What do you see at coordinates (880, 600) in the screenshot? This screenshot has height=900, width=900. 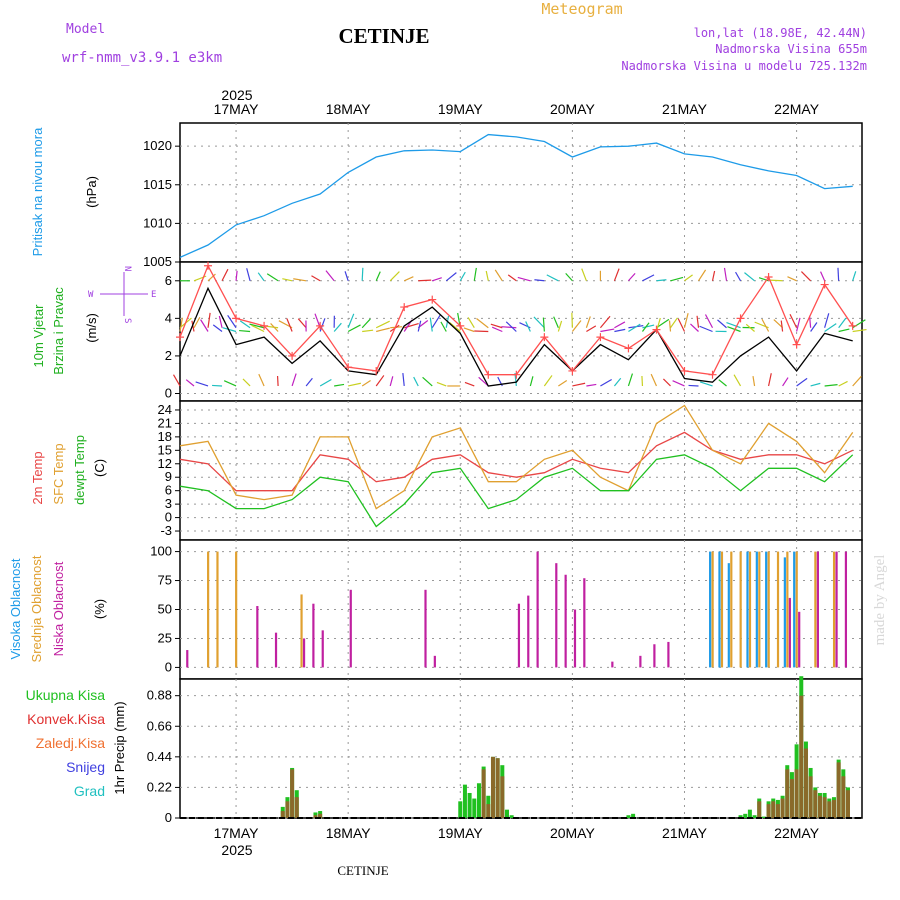 I see `credit: made by Angel` at bounding box center [880, 600].